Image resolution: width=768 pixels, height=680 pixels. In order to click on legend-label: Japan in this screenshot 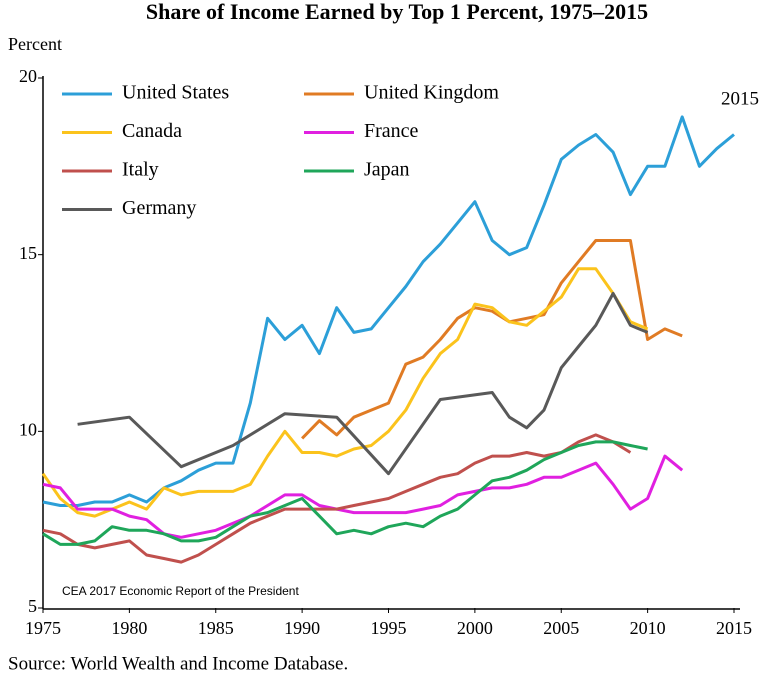, I will do `click(387, 170)`.